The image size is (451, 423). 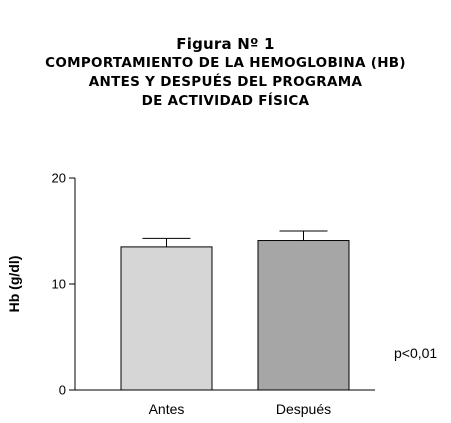 I want to click on x-tick-label-antes: Antes, so click(x=167, y=409).